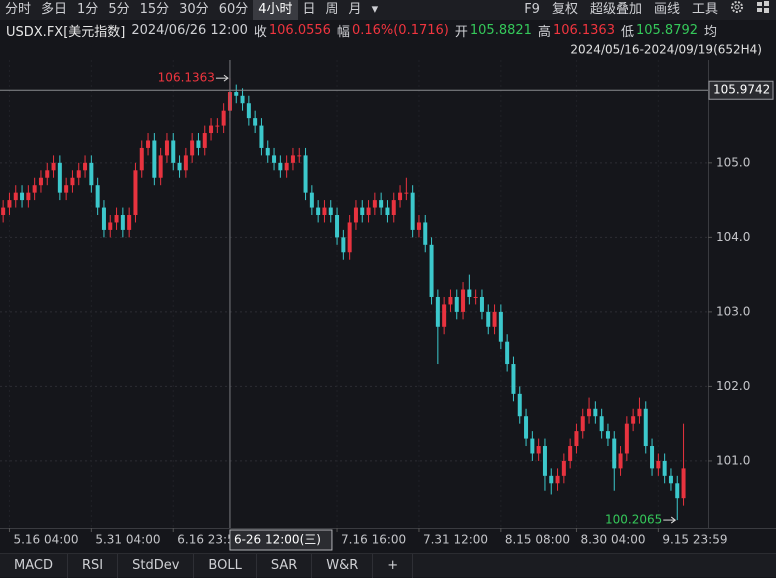  I want to click on indicator-tab: W&R, so click(343, 565).